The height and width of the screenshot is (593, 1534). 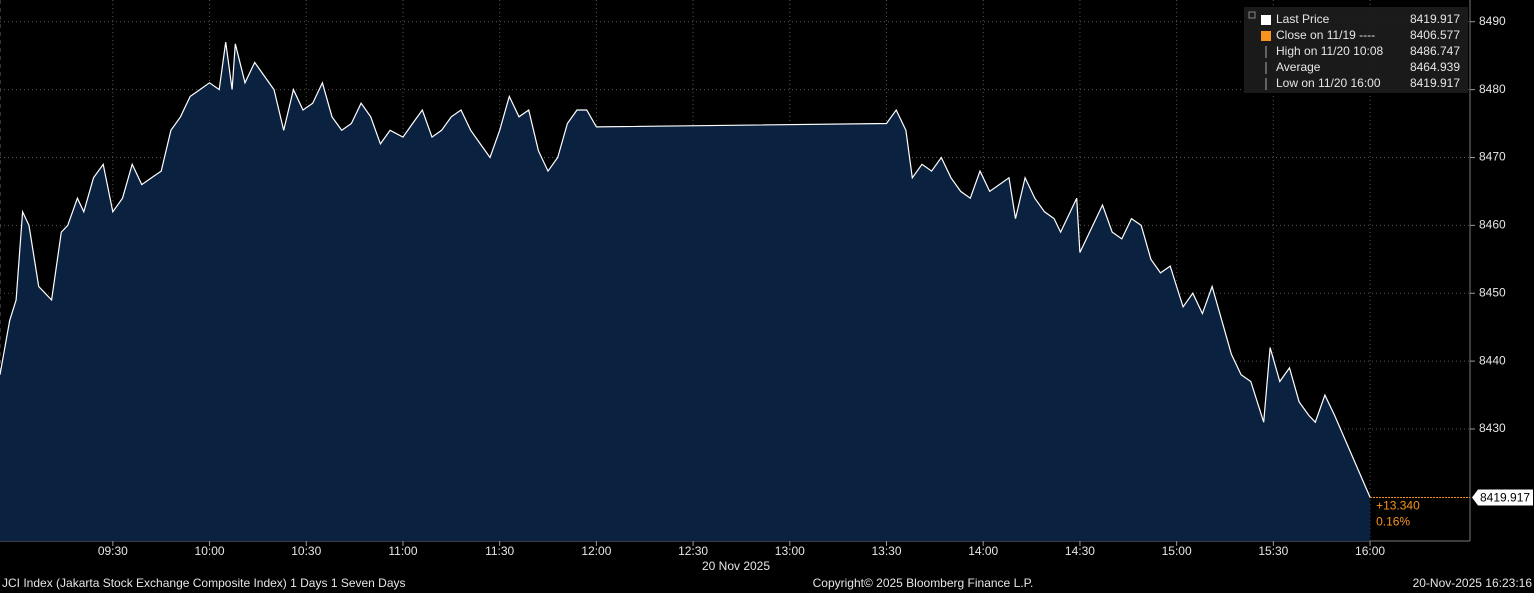 I want to click on x-tick-label: 10:00, so click(x=210, y=551).